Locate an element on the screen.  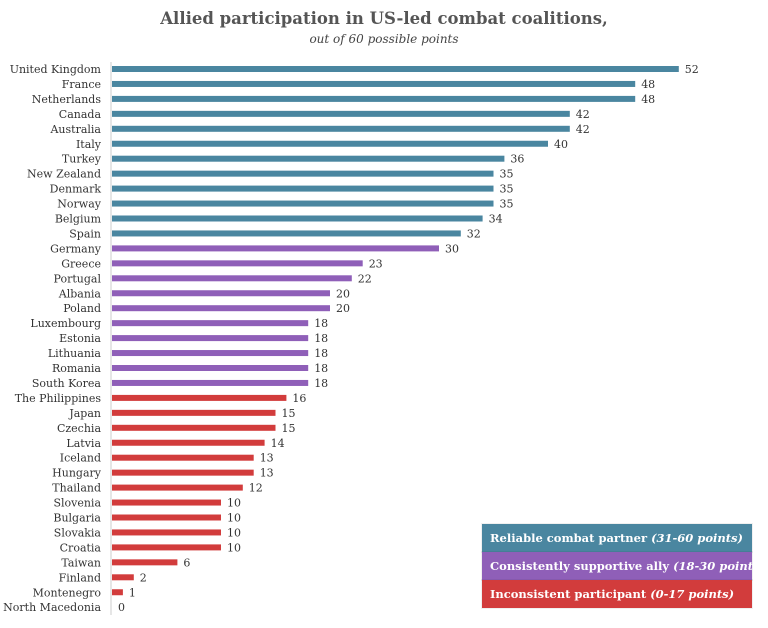
category-label-netherlands: Netherlands is located at coordinates (67, 99).